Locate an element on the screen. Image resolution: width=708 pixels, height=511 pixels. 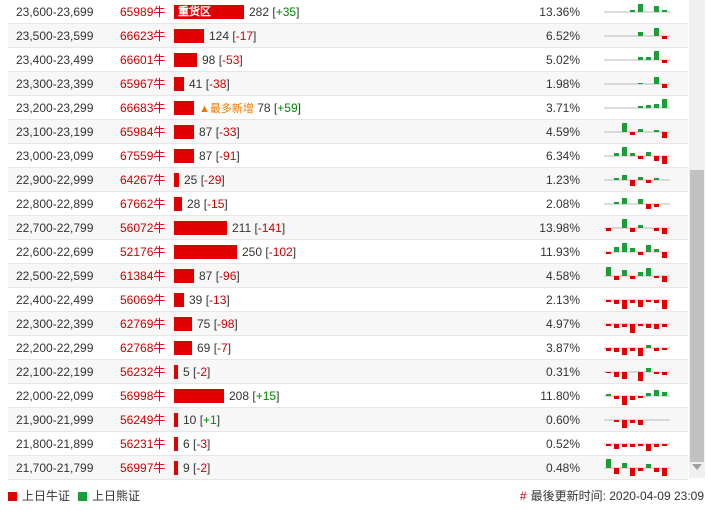
warrant-code-link: 67662牛 is located at coordinates (143, 204).